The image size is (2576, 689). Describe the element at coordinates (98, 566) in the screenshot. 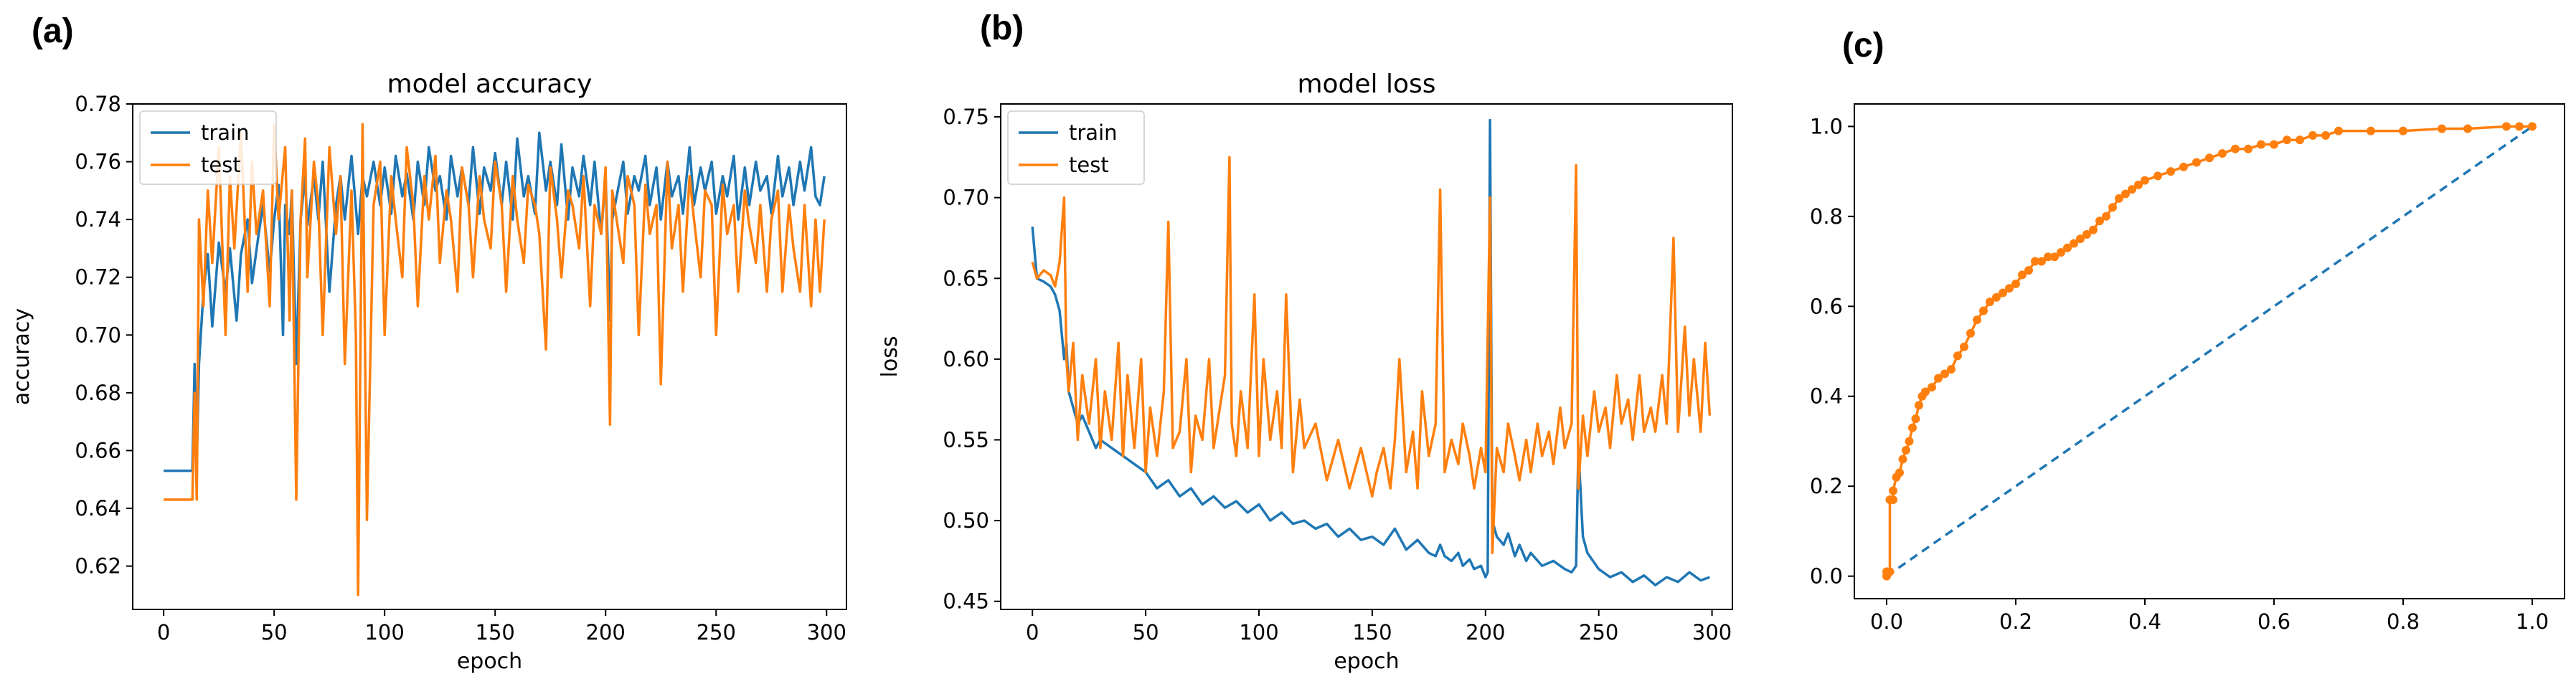

I see `y-tick-label: 0.62` at that location.